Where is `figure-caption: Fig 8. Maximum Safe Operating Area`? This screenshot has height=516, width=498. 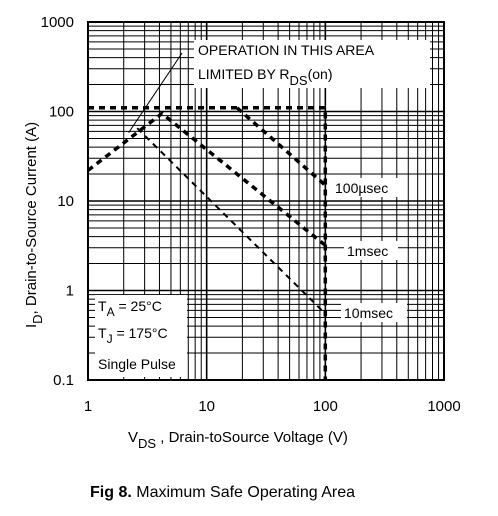 figure-caption: Fig 8. Maximum Safe Operating Area is located at coordinates (222, 492).